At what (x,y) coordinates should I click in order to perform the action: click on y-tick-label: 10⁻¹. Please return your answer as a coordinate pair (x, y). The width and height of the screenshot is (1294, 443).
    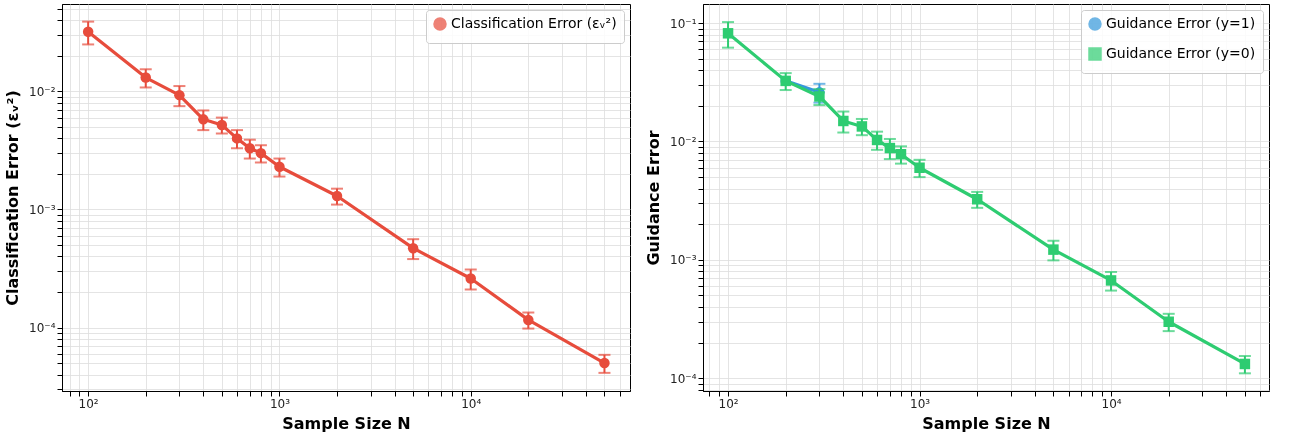
    Looking at the image, I should click on (683, 23).